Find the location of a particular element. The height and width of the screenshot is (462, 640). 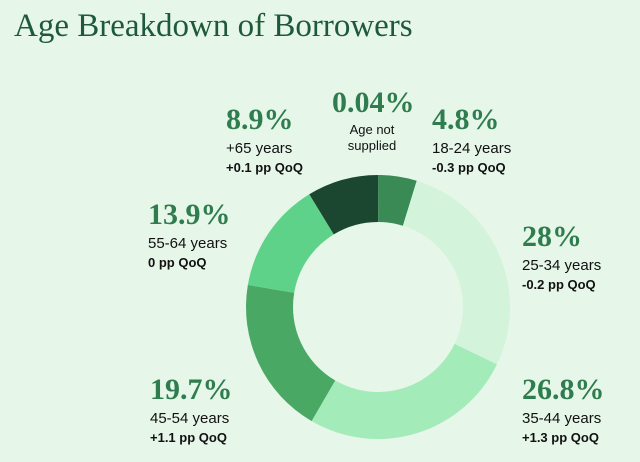

change-label: -0.2 pp QoQ is located at coordinates (559, 284).